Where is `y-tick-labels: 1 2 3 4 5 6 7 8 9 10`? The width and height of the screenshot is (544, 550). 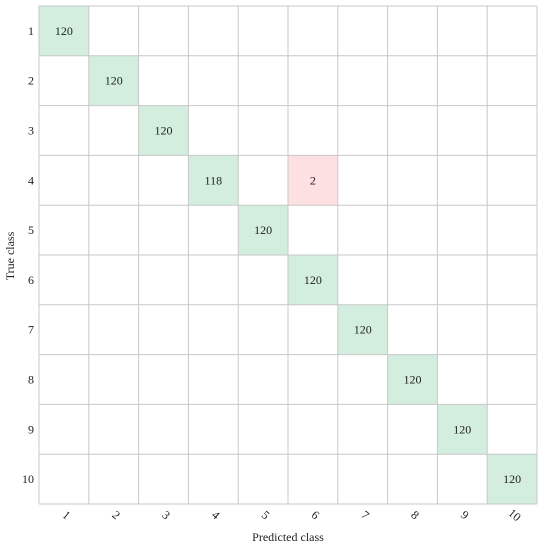
y-tick-labels: 1 2 3 4 5 6 7 8 9 10 is located at coordinates (28, 255).